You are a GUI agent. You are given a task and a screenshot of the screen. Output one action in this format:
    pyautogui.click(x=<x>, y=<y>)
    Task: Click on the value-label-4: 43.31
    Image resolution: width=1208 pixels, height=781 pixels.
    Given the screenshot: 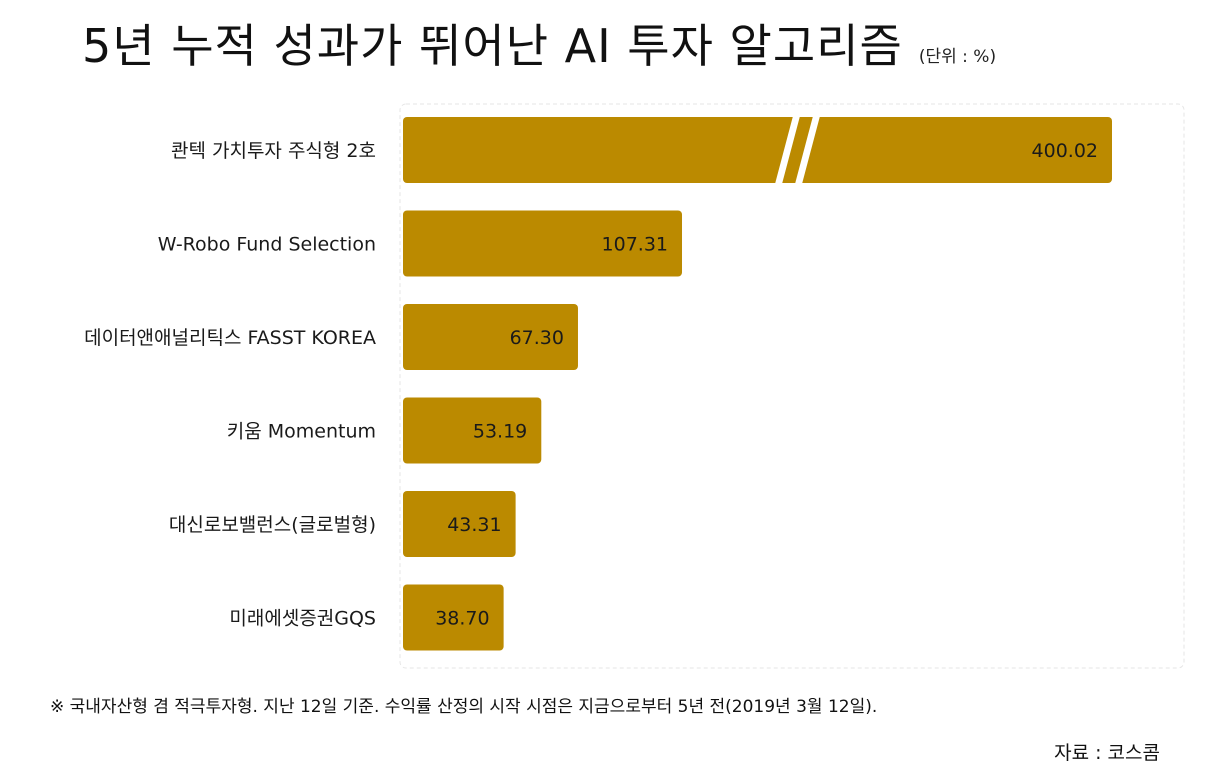 What is the action you would take?
    pyautogui.click(x=474, y=525)
    